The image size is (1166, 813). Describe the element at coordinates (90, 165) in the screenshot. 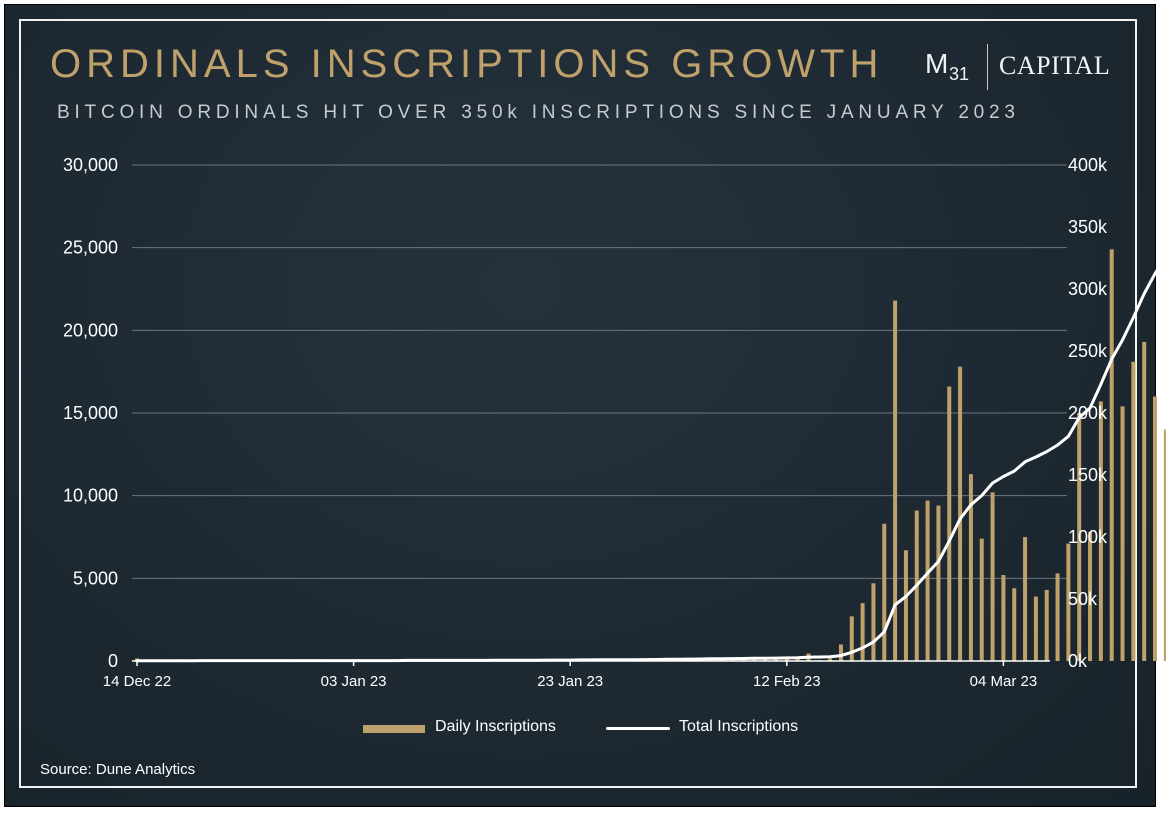

I see `y-left-tick-label: 30,000` at that location.